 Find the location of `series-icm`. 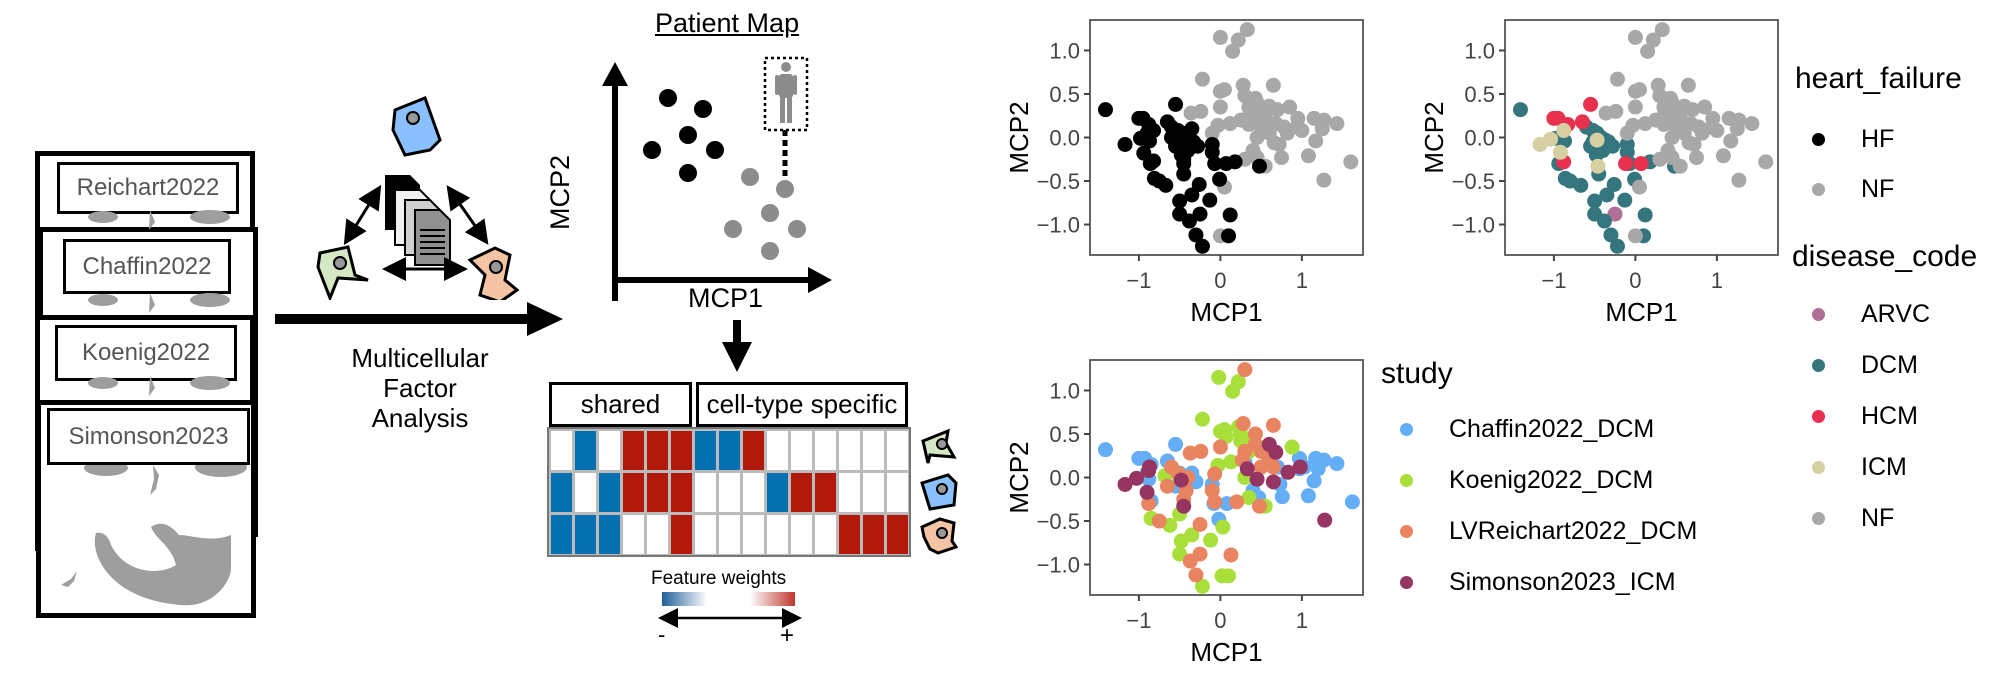

series-icm is located at coordinates (1569, 148).